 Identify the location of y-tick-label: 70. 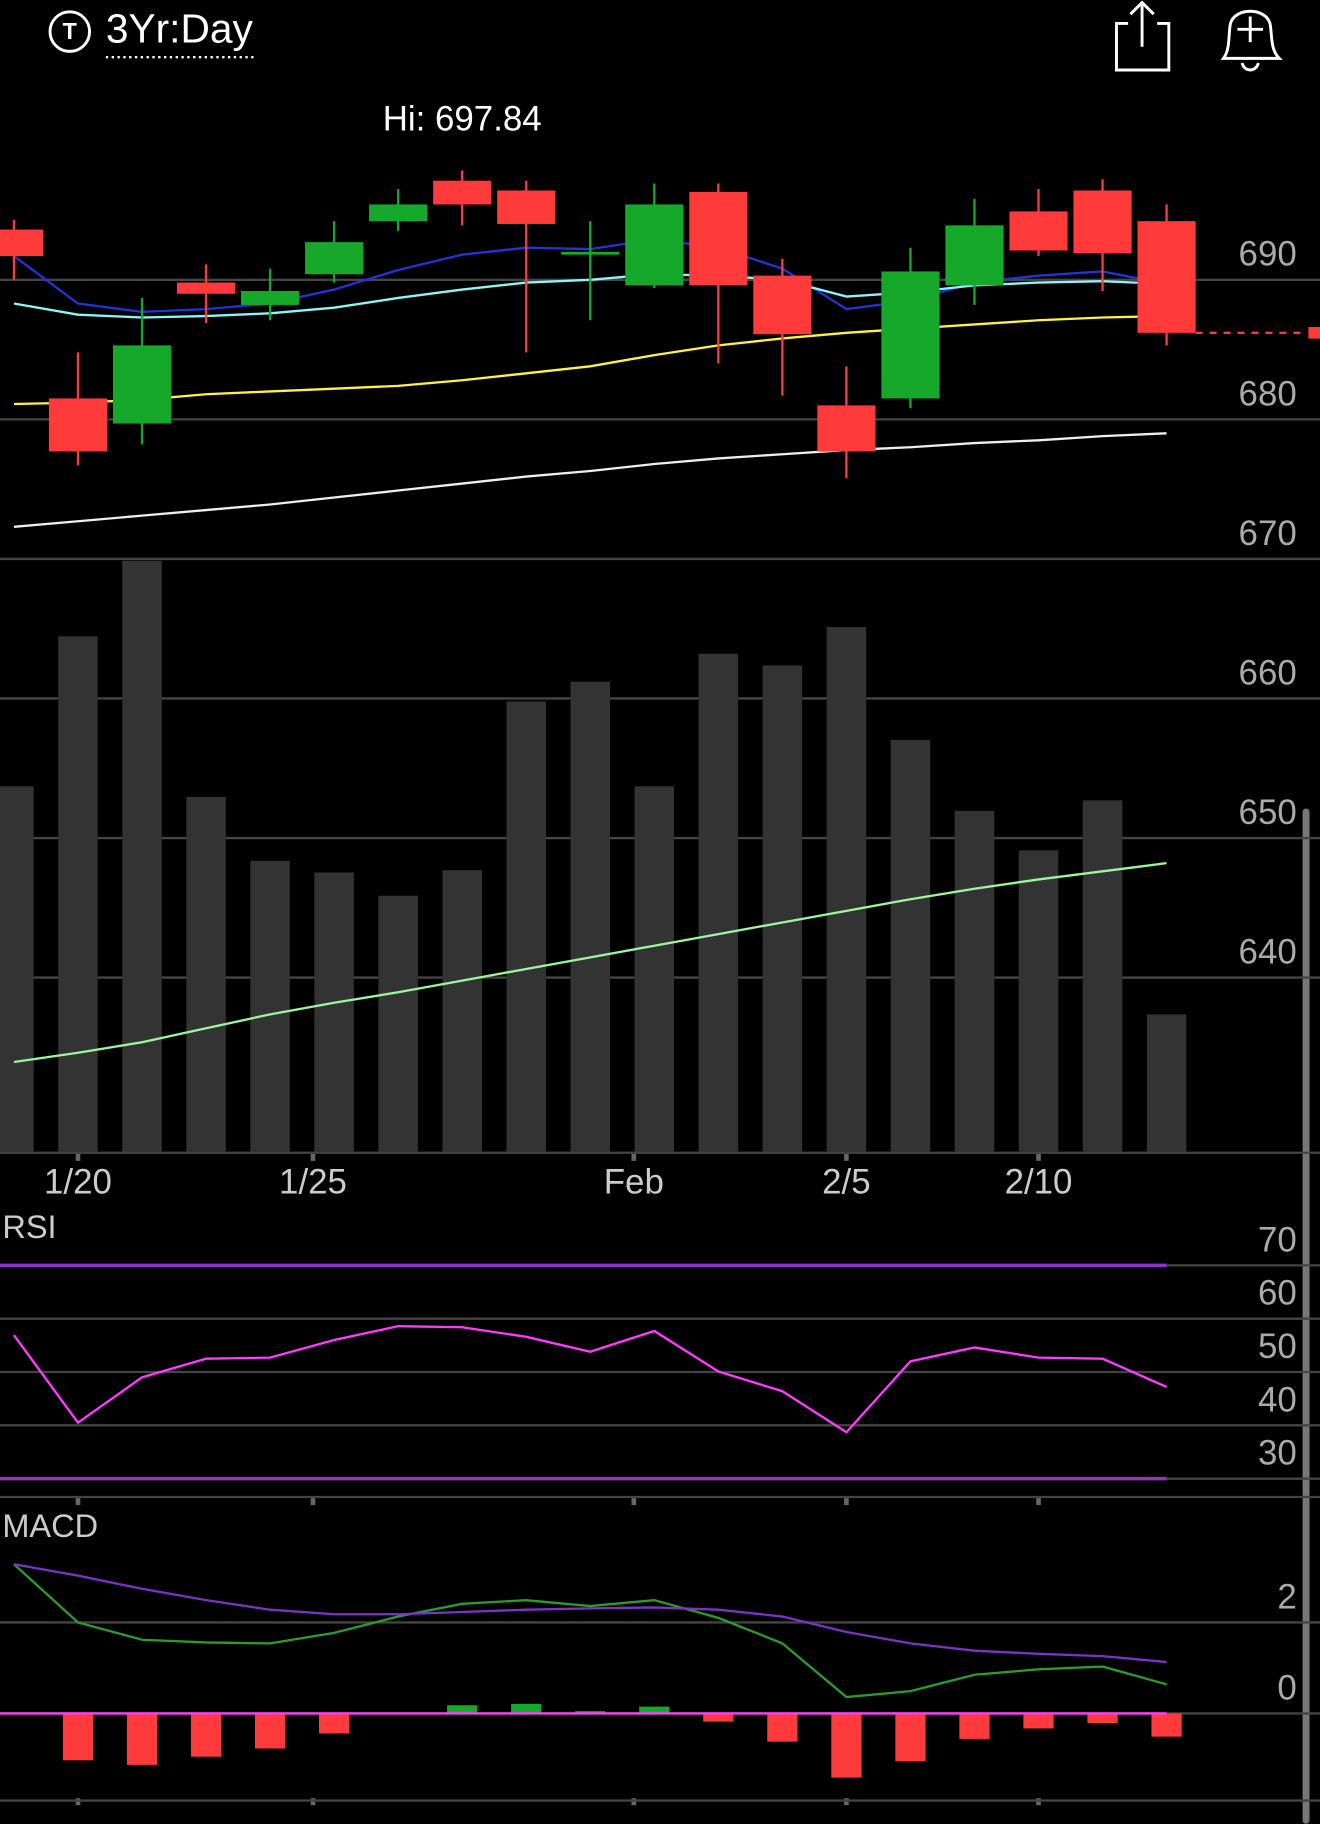
(1277, 1239).